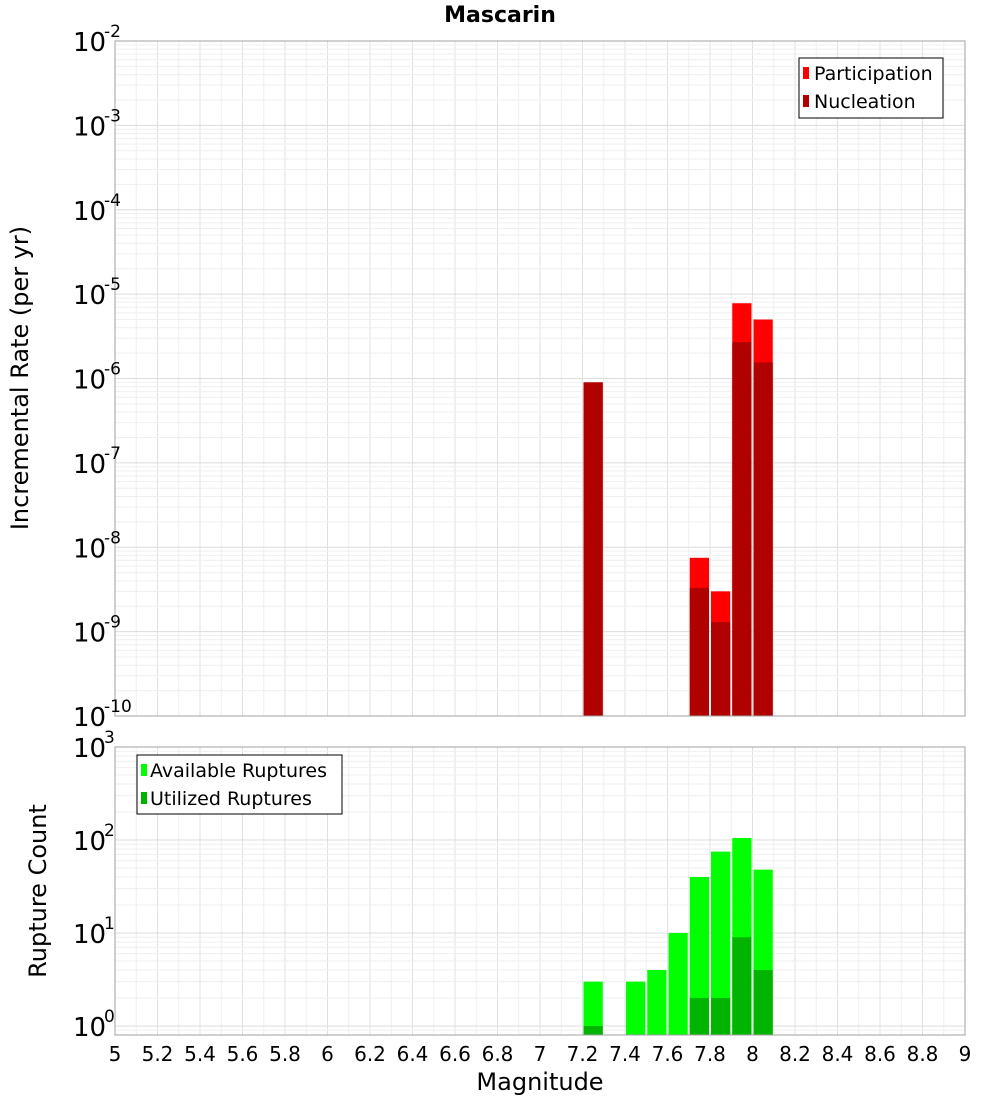 The width and height of the screenshot is (1000, 1100). What do you see at coordinates (20, 378) in the screenshot?
I see `rate-plot-y-axis-label: Incremental Rate (per yr)` at bounding box center [20, 378].